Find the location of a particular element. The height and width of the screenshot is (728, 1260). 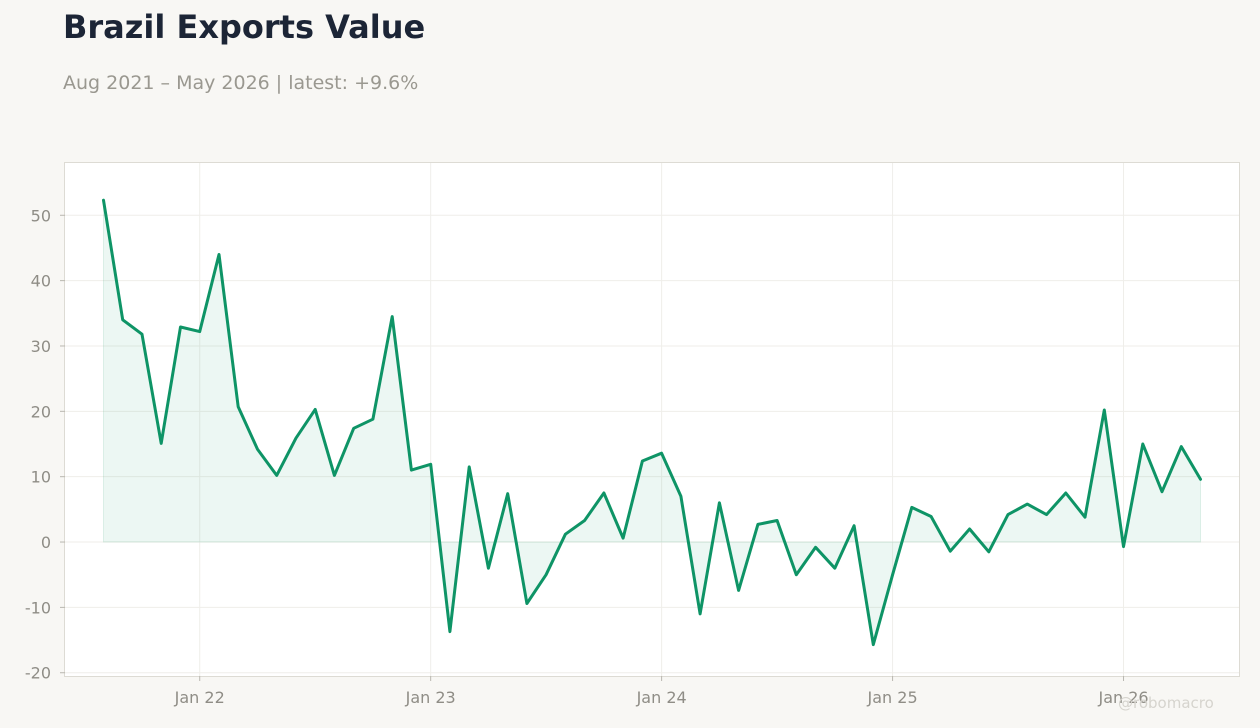

x-tick-label: Jan 23 is located at coordinates (430, 697).